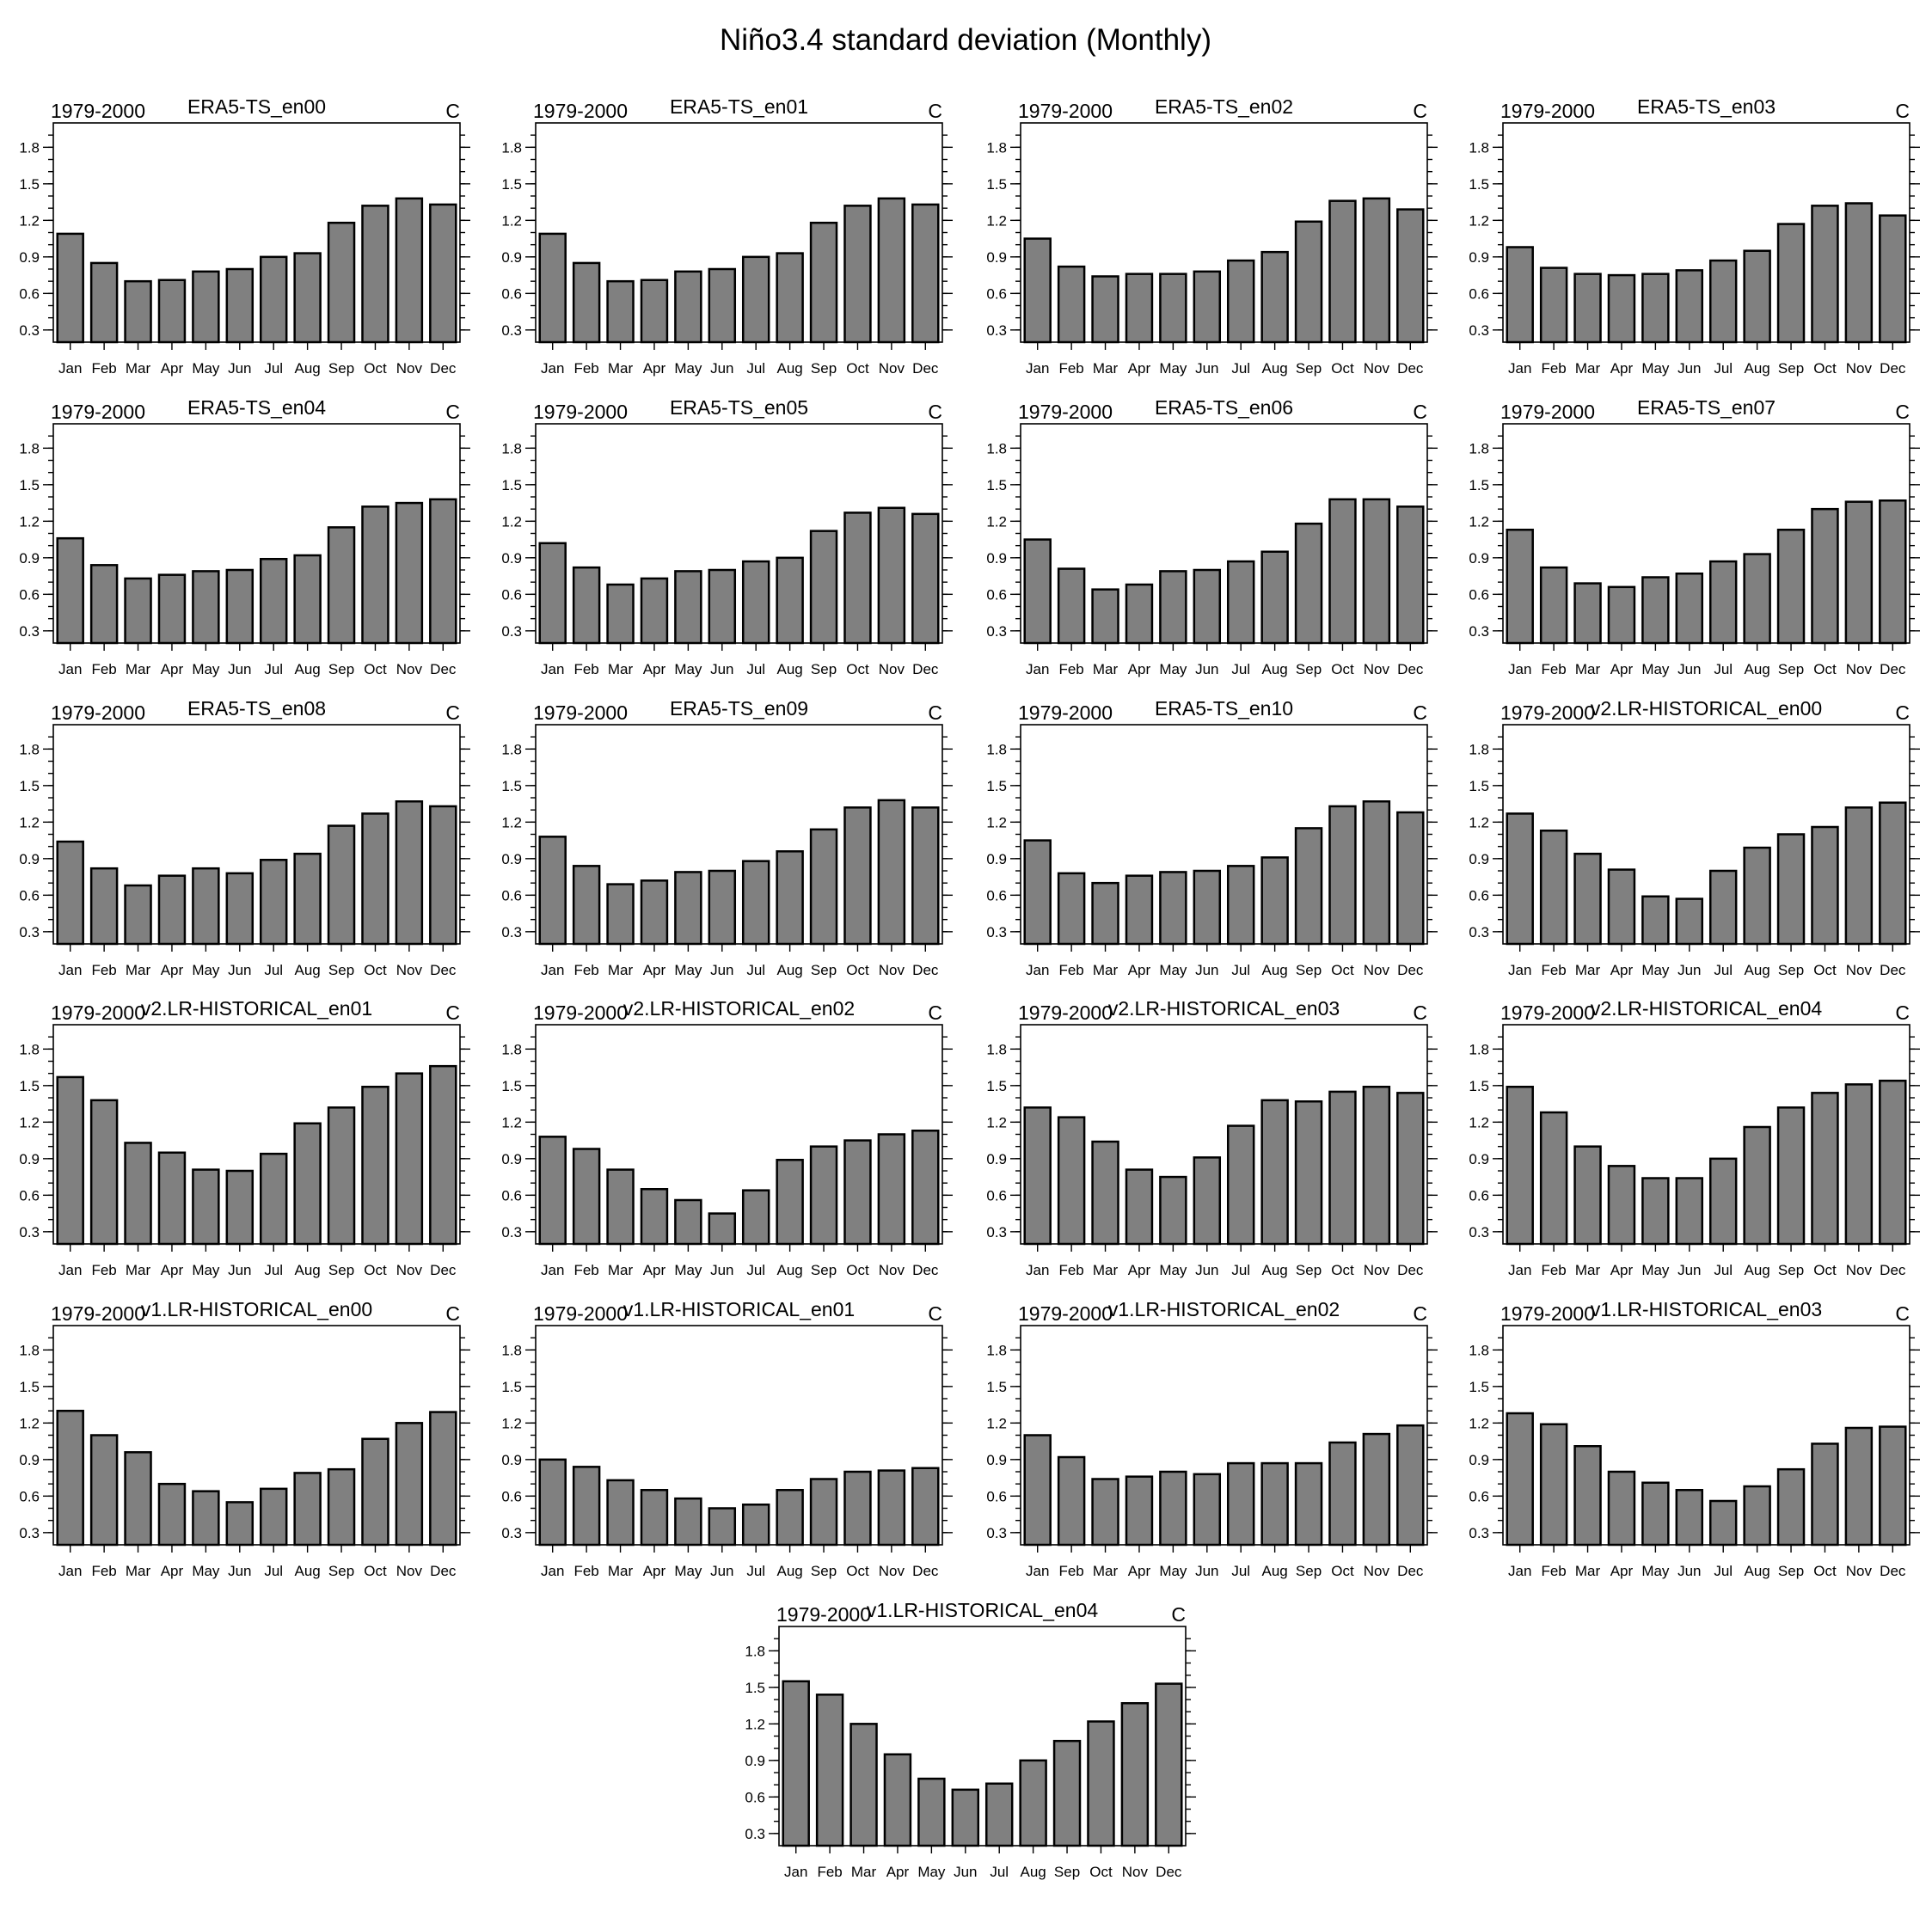  I want to click on x-tick-label: Jun, so click(239, 970).